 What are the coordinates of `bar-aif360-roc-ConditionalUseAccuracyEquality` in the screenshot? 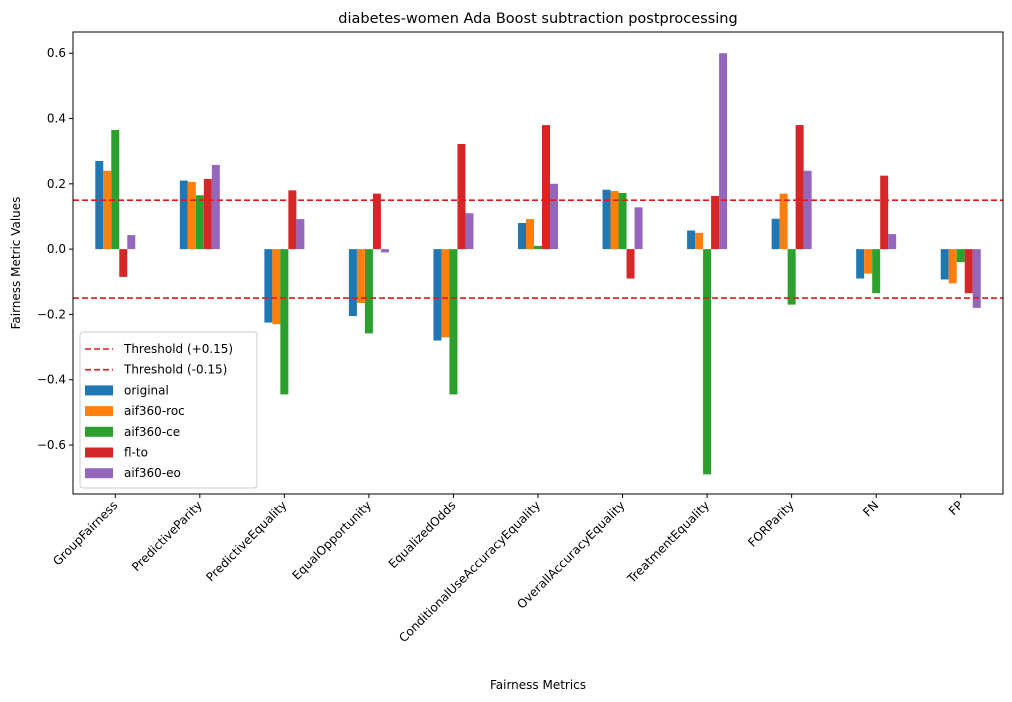 It's located at (530, 234).